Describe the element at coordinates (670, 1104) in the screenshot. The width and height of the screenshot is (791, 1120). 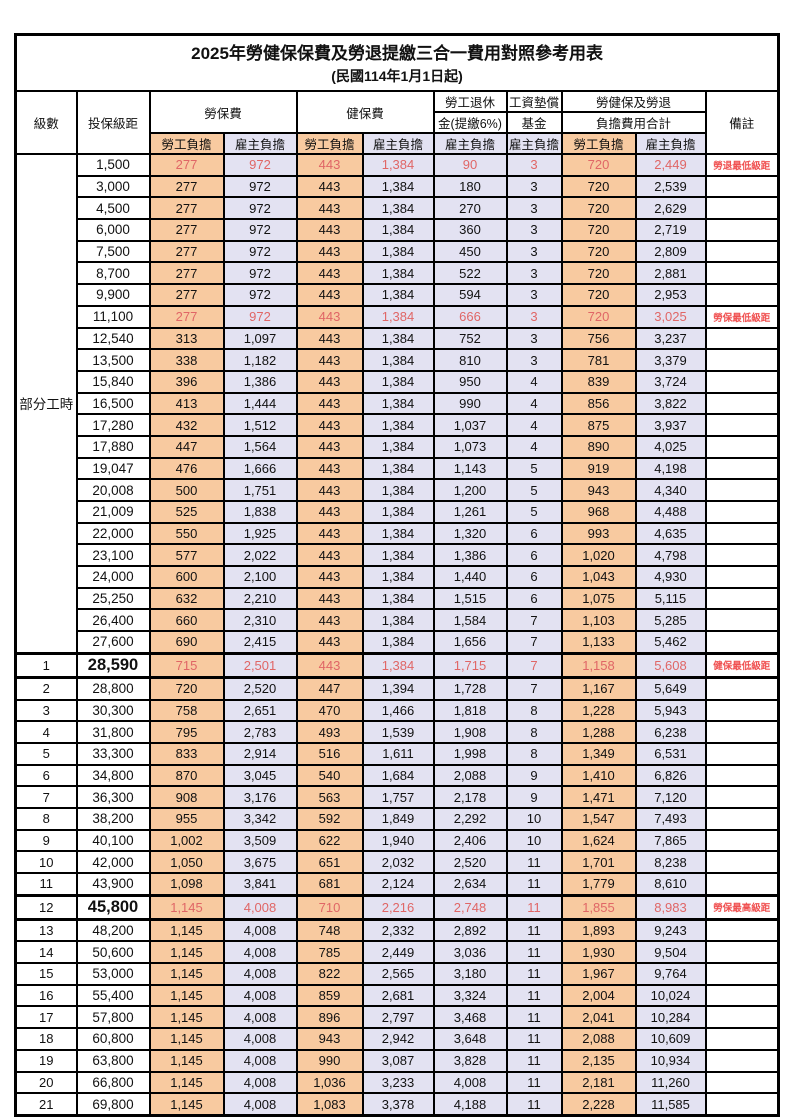
I see `value-cell: 11,585` at that location.